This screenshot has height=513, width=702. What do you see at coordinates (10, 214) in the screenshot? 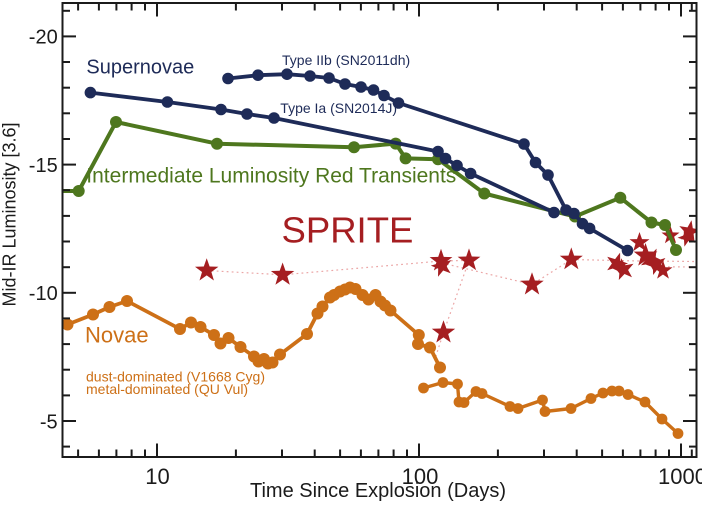
I see `svg-text: Mid-IR Luminosity [3.6]` at bounding box center [10, 214].